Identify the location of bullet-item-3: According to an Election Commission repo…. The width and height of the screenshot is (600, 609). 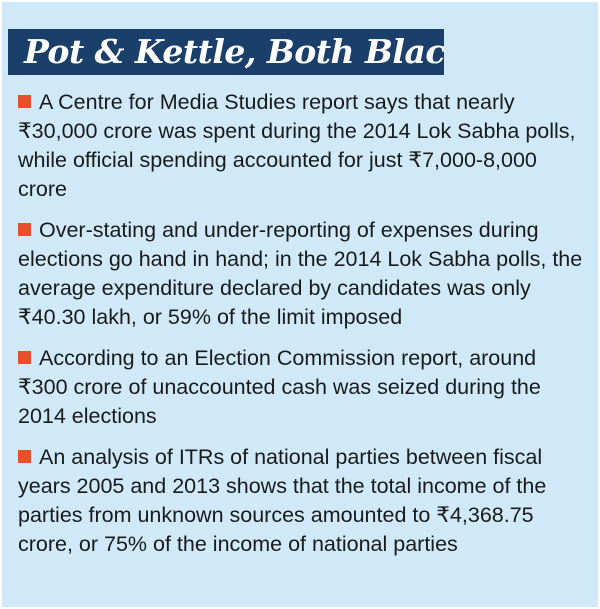
(303, 387).